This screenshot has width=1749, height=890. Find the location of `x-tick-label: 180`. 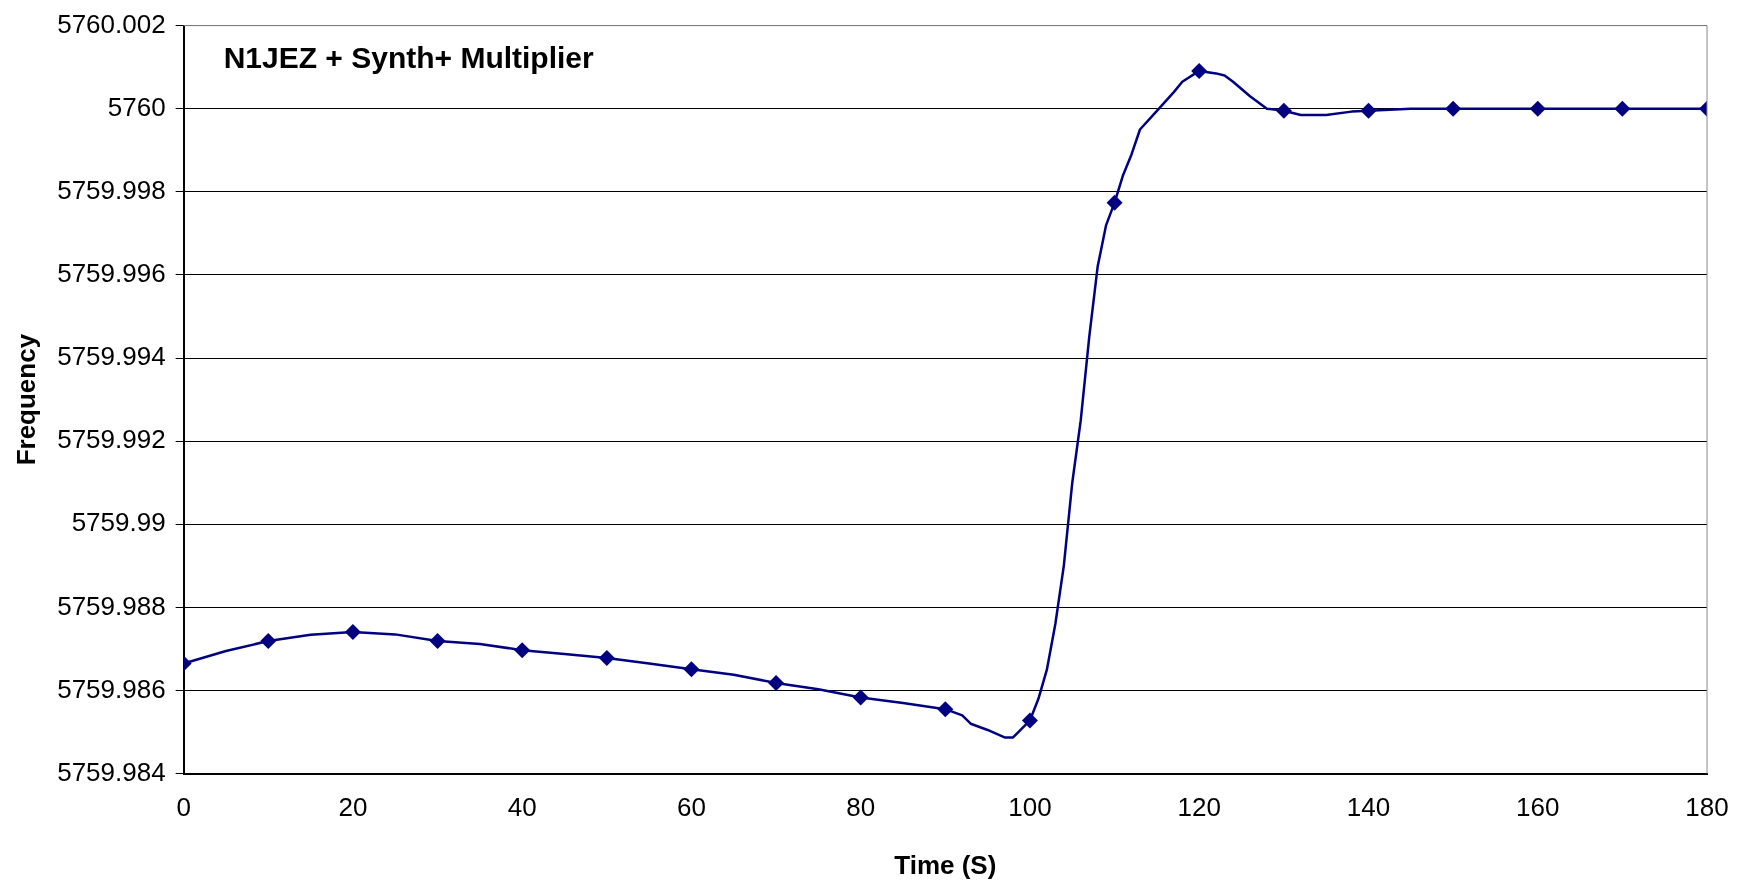

x-tick-label: 180 is located at coordinates (1707, 807).